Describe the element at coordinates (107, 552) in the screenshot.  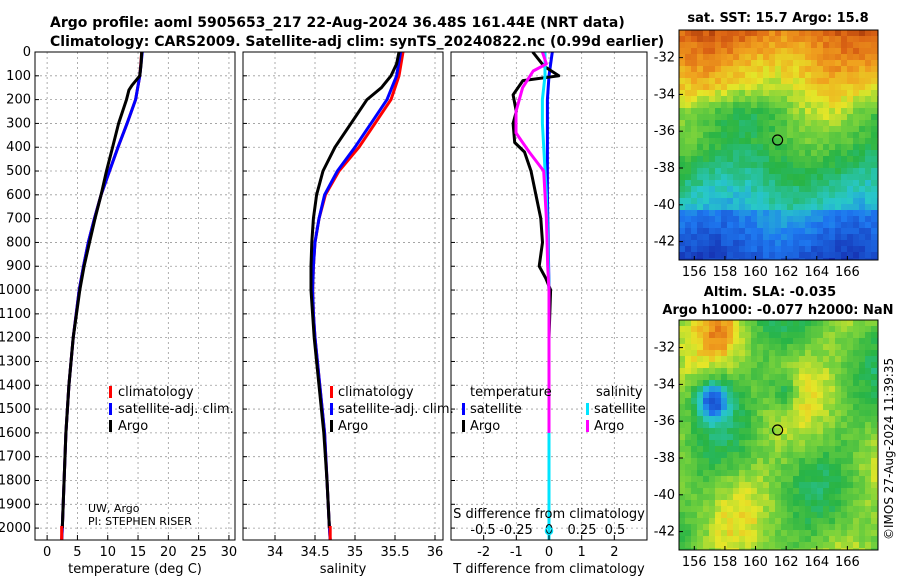
I see `temperature-xtick-label-2: 10` at that location.